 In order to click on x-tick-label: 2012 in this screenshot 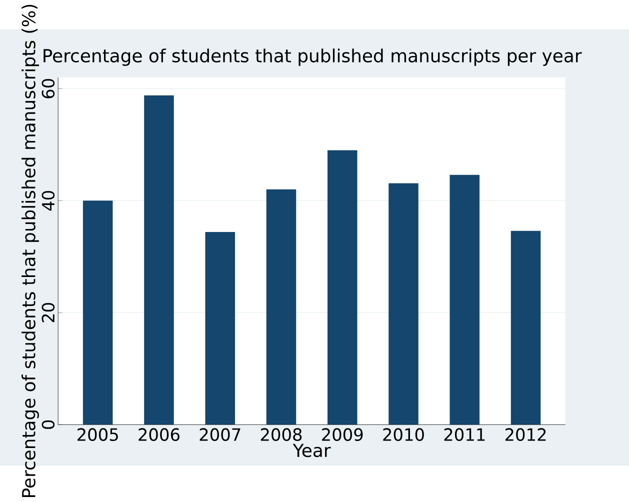, I will do `click(525, 434)`.